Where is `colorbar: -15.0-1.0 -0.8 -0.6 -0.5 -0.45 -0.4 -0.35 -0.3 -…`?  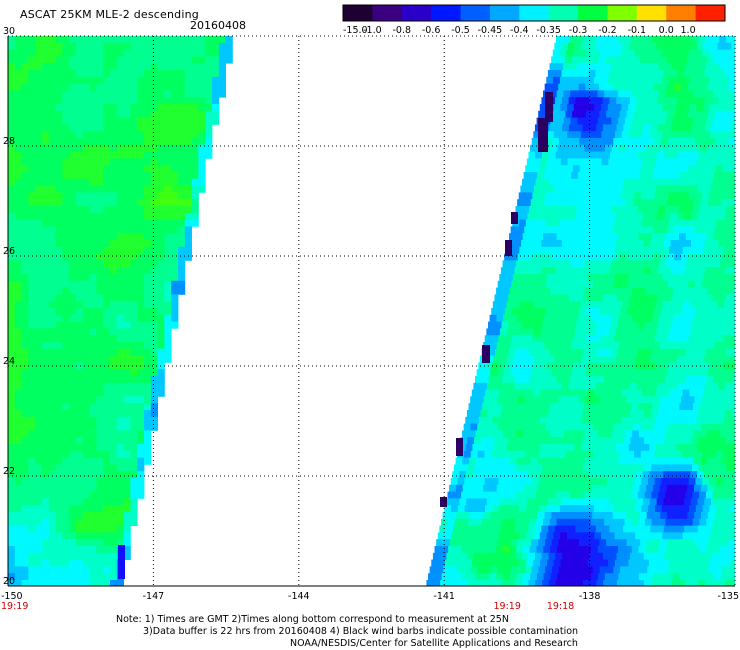 colorbar: -15.0-1.0 -0.8 -0.6 -0.5 -0.45 -0.4 -0.35 -0.3 -… is located at coordinates (534, 19).